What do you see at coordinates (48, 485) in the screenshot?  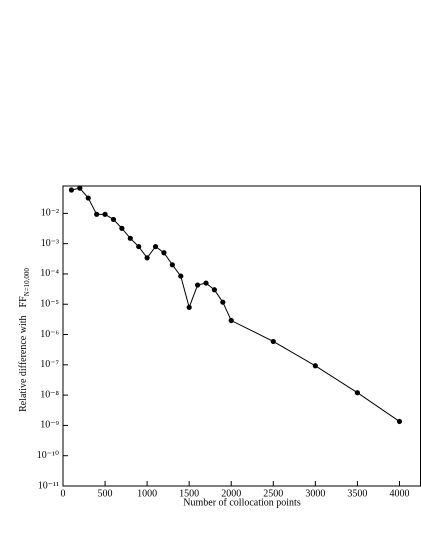 I see `y-tick-label: 10⁻¹¹` at bounding box center [48, 485].